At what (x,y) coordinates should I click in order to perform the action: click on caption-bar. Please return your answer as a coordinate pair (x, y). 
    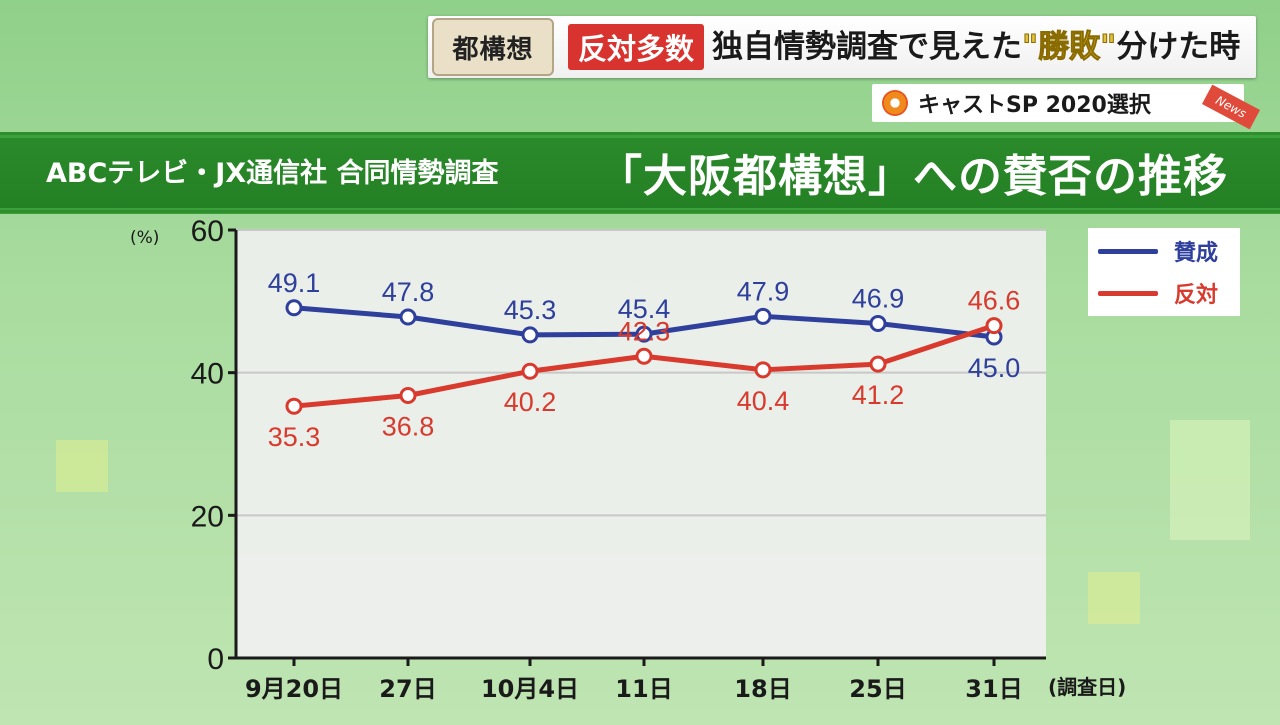
    Looking at the image, I should click on (842, 47).